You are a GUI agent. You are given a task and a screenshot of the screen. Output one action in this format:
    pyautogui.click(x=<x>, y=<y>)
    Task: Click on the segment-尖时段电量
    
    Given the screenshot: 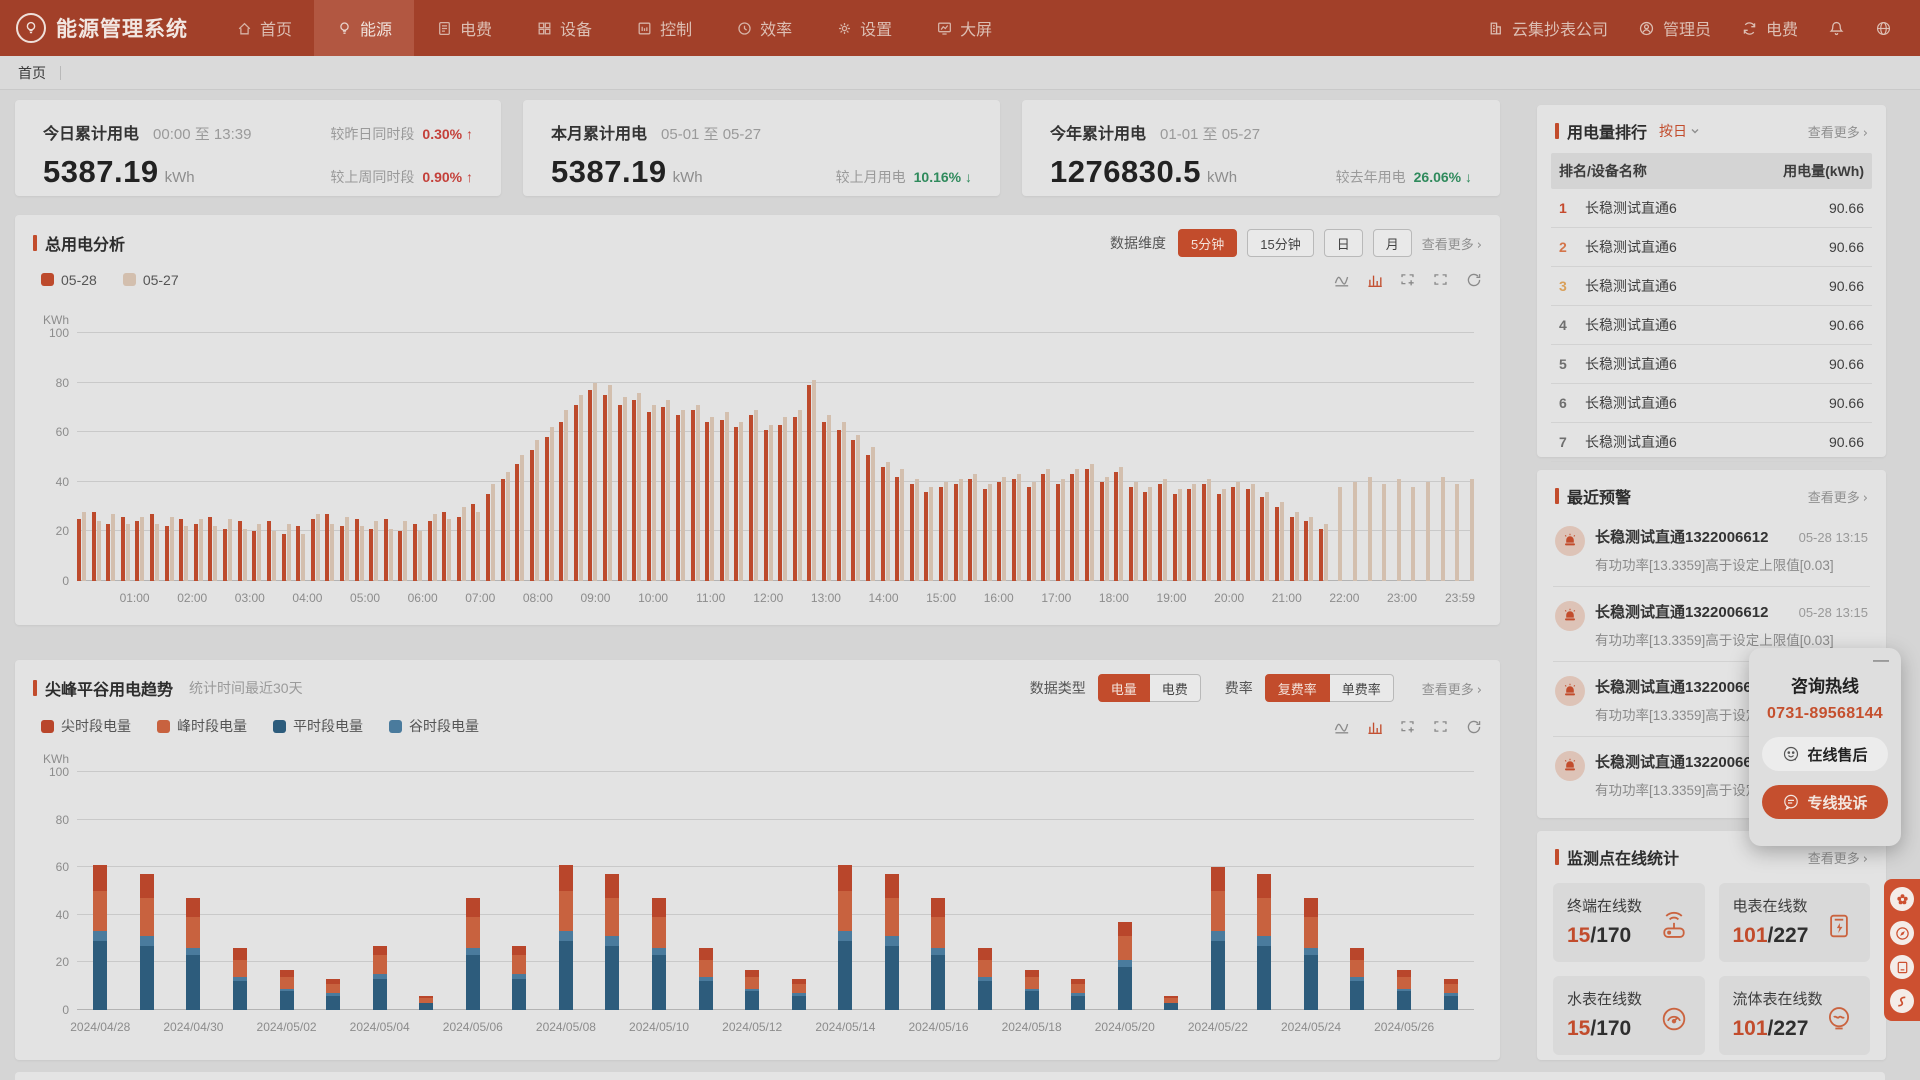 What is the action you would take?
    pyautogui.click(x=1264, y=886)
    